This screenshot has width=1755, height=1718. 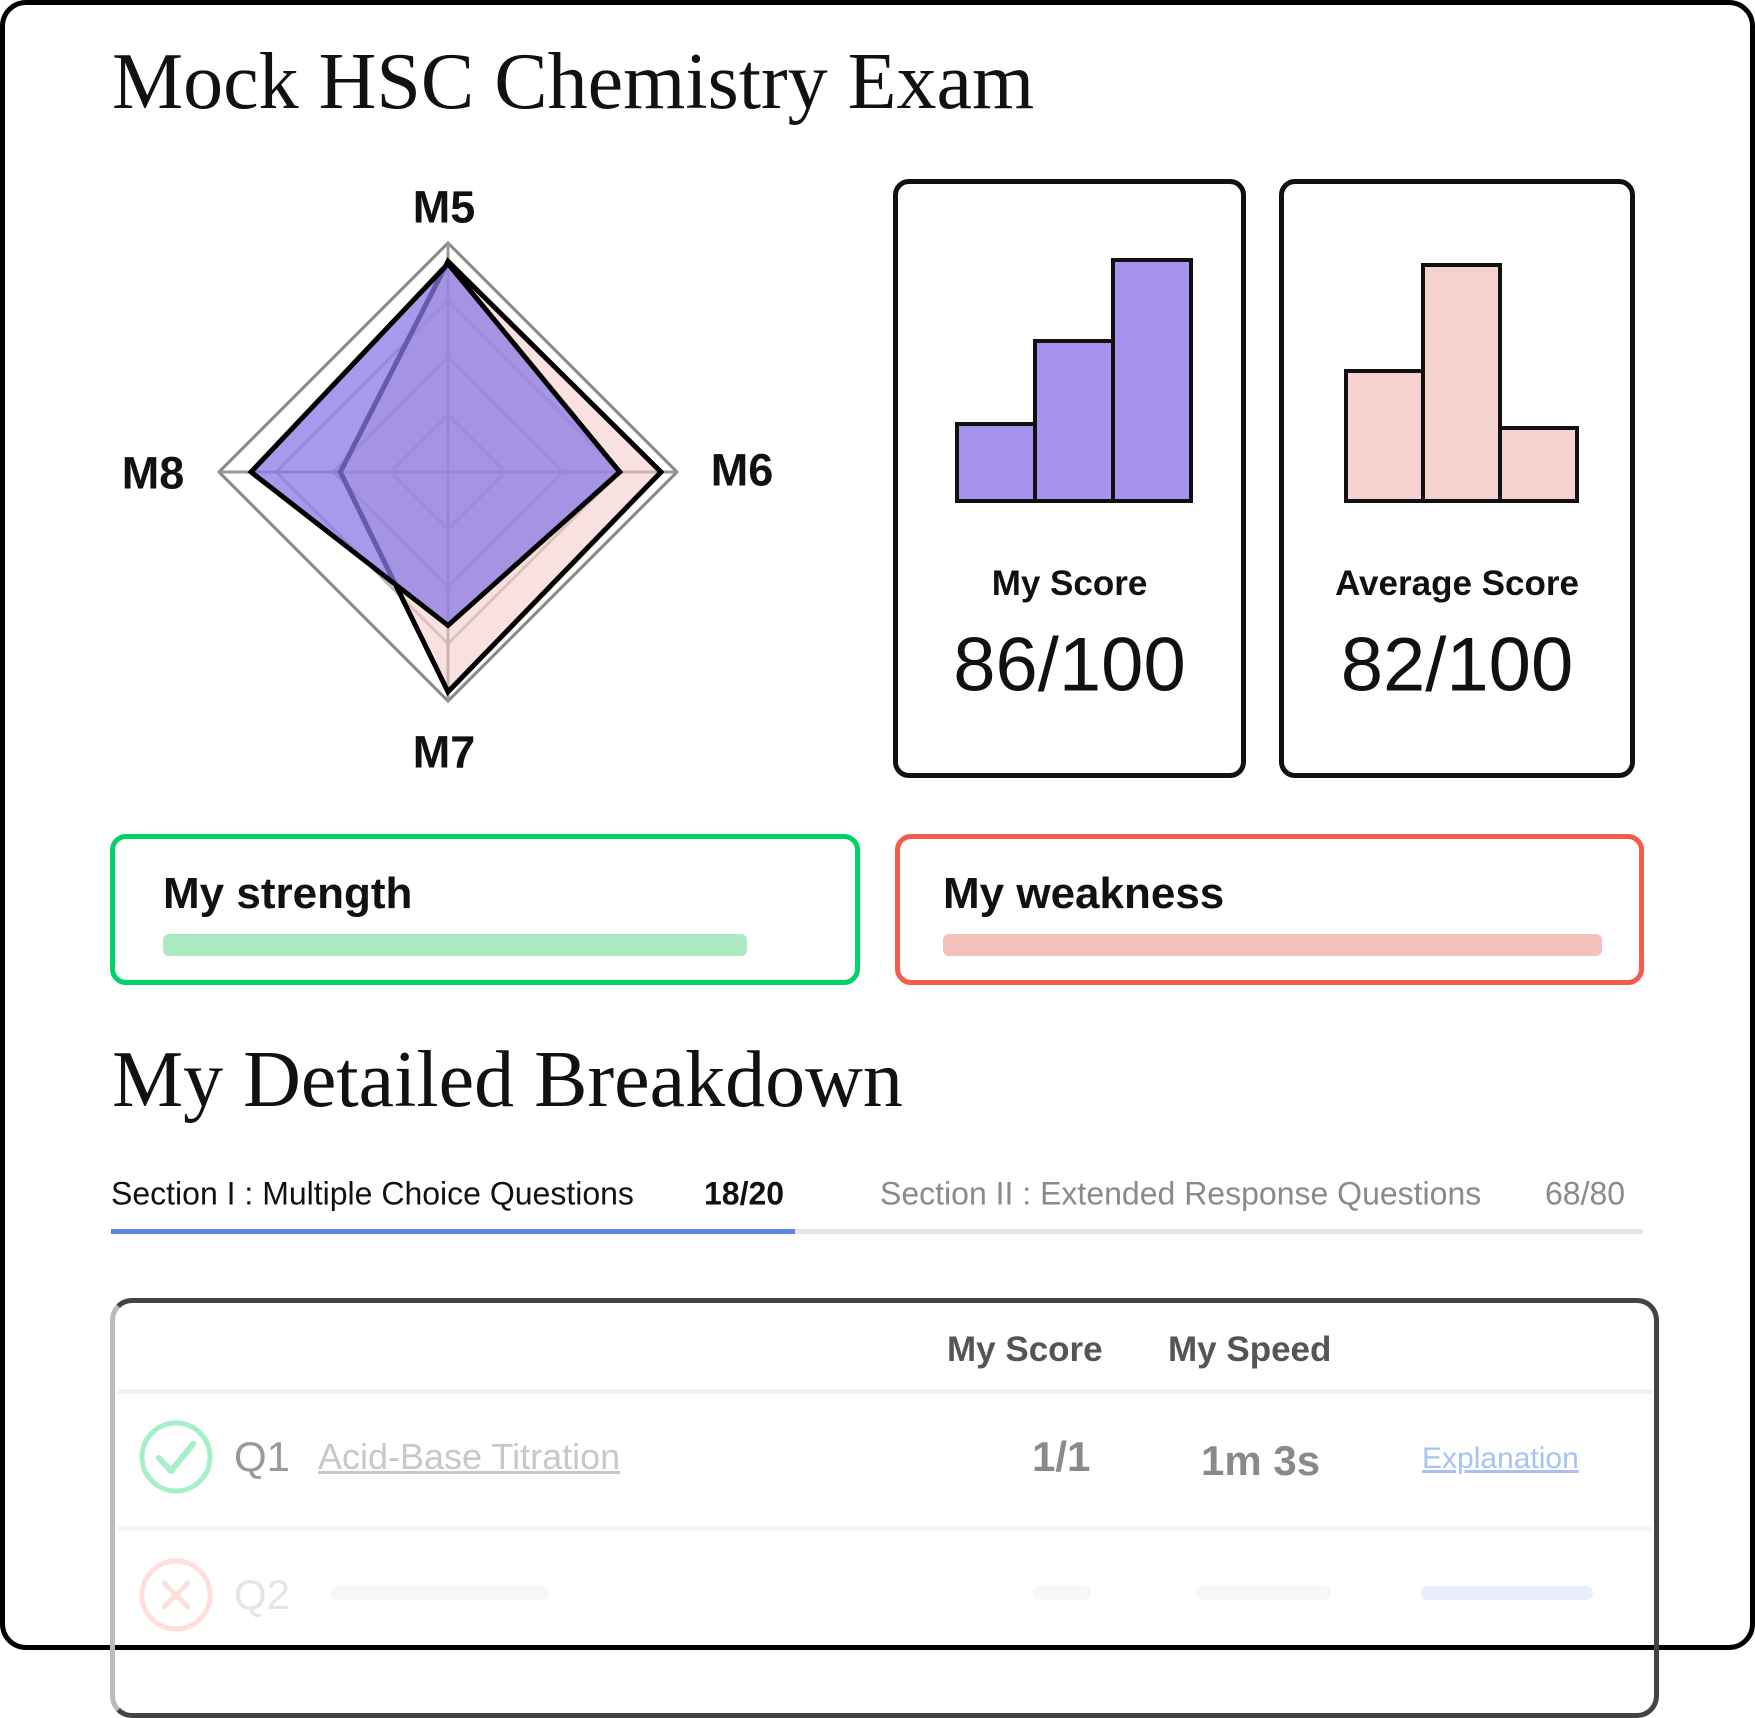 What do you see at coordinates (1069, 583) in the screenshot?
I see `my-score-label: My Score` at bounding box center [1069, 583].